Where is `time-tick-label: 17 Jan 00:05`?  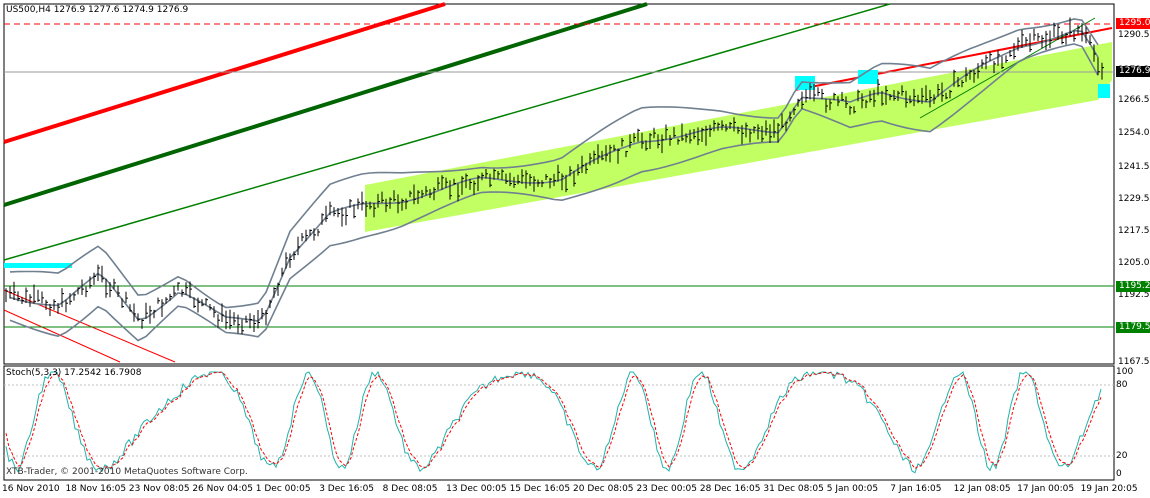
time-tick-label: 17 Jan 00:05 is located at coordinates (1046, 489).